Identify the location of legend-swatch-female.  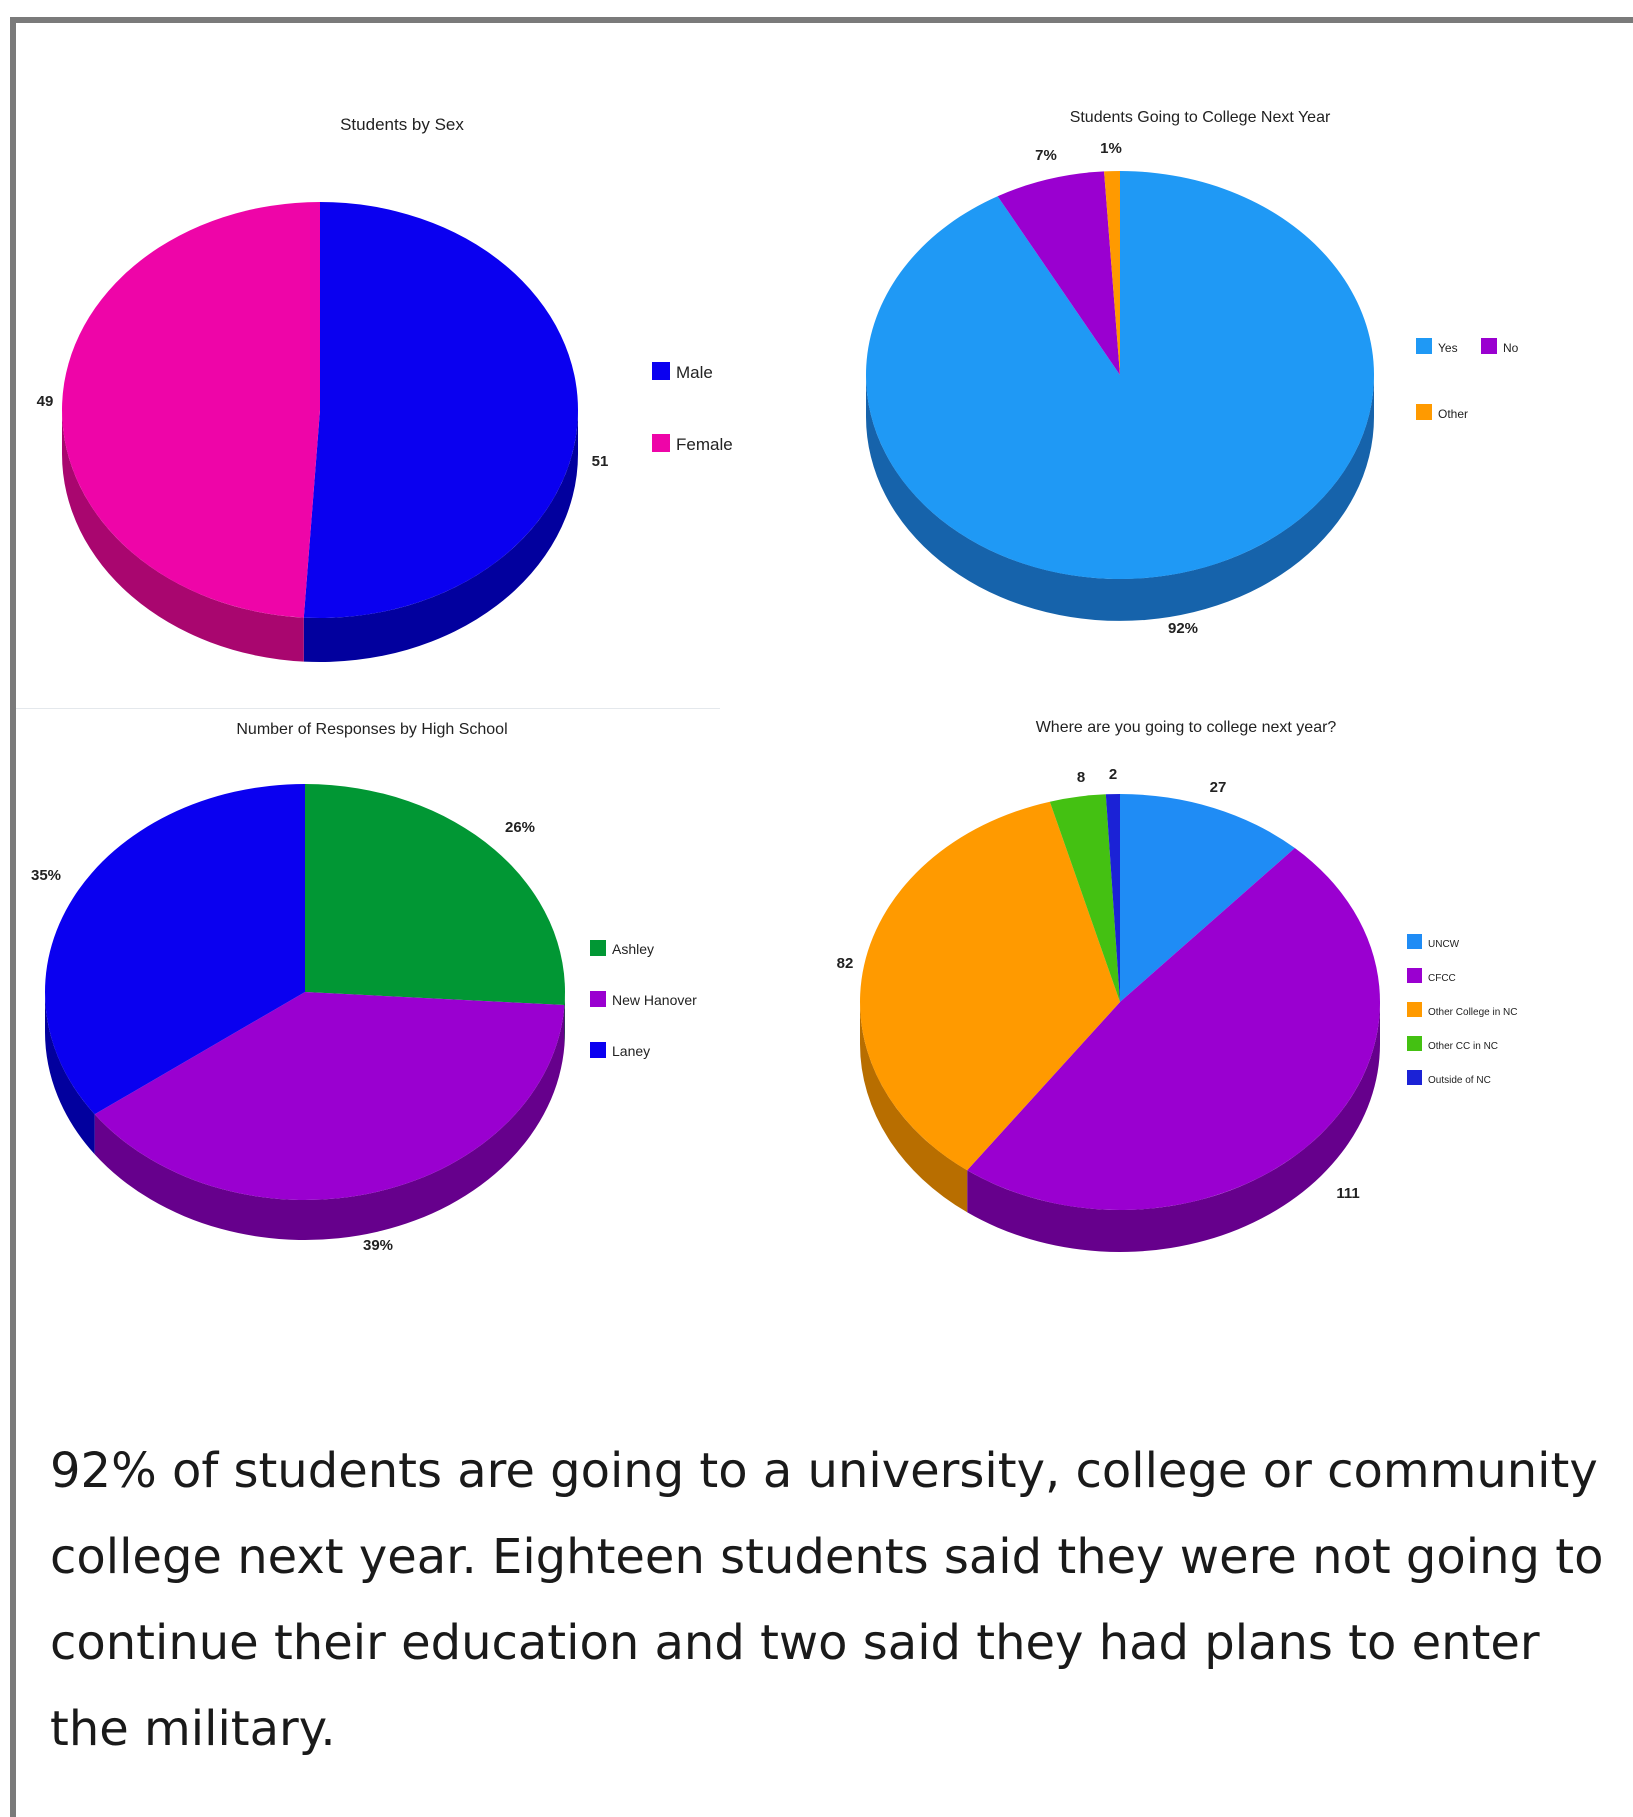
(661, 443).